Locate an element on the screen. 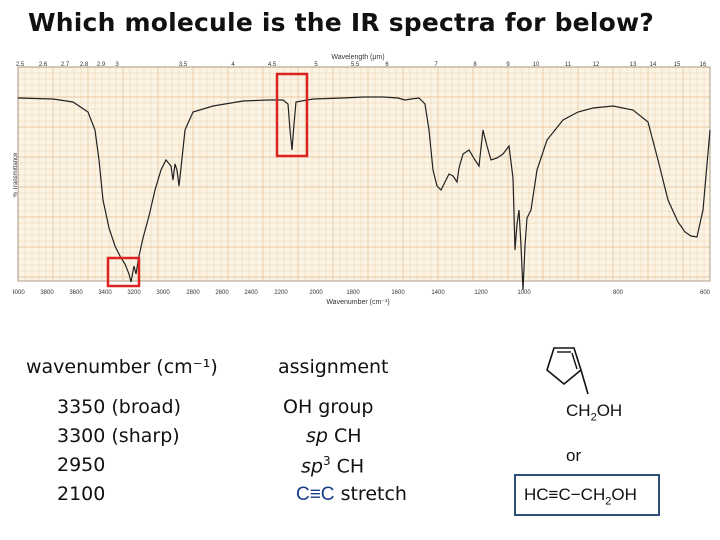  wavenumber-tick: 3800 is located at coordinates (47, 293).